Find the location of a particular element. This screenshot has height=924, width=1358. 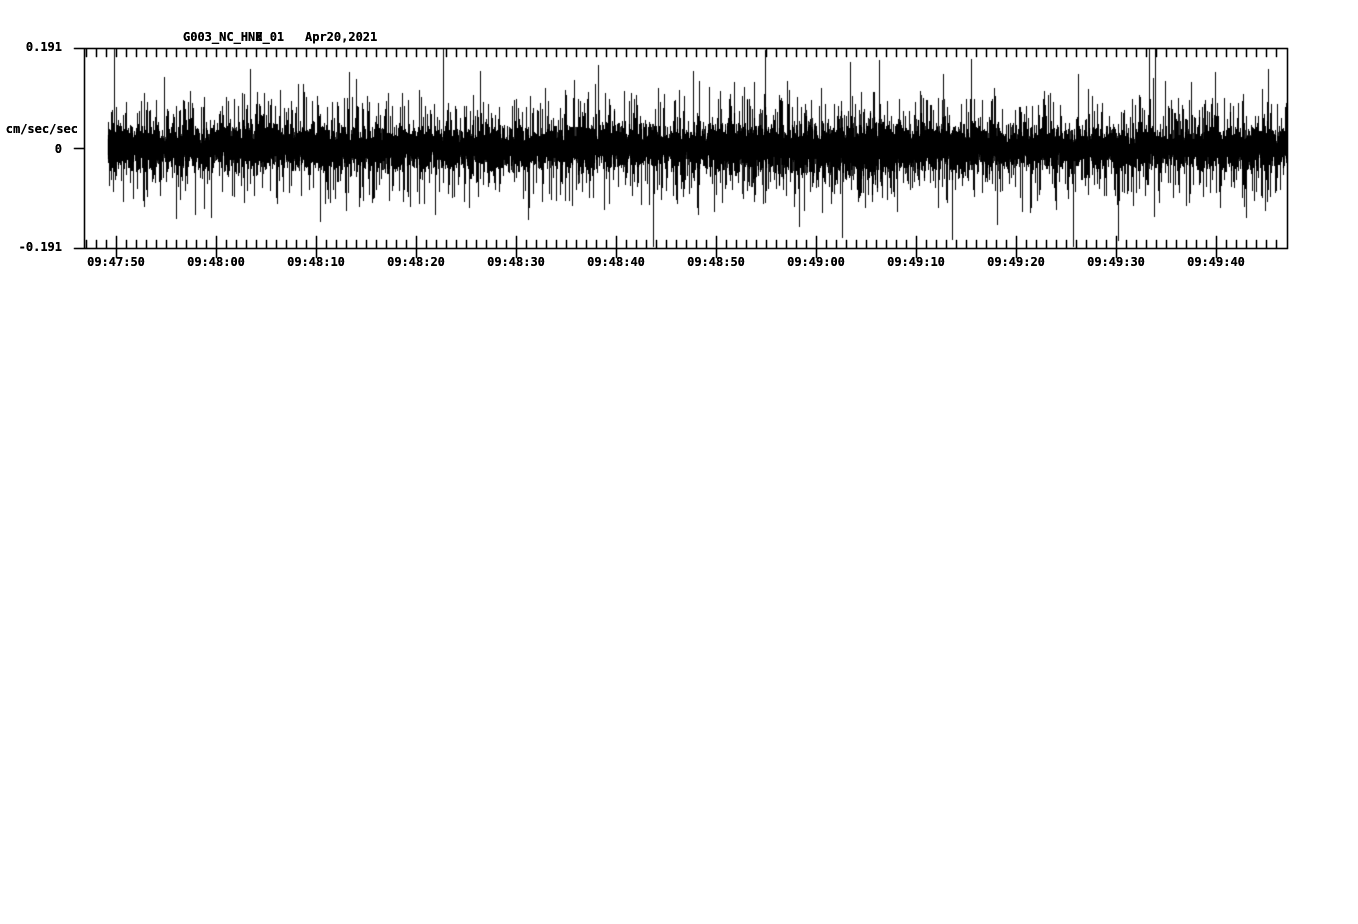

trace-date: Apr20,2021 is located at coordinates (341, 37).